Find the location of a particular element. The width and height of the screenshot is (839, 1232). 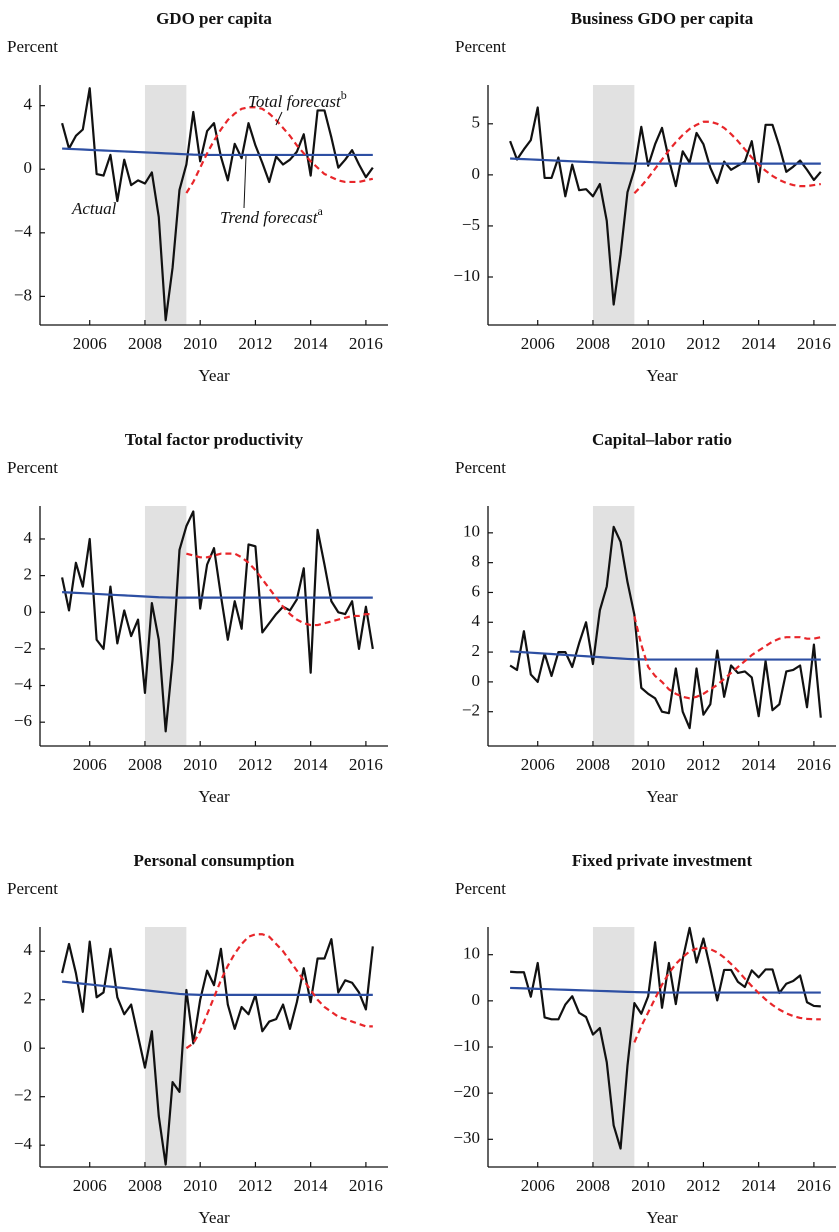

annotation-sup: a is located at coordinates (320, 211).